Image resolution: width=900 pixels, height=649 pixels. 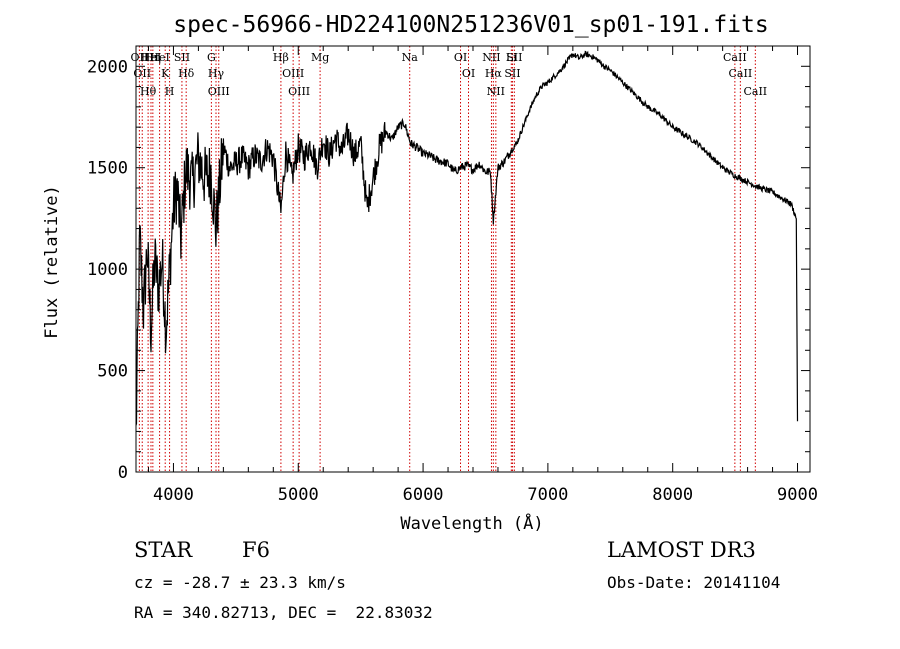 I want to click on observation-date: Obs-Date: 20141104, so click(x=694, y=582).